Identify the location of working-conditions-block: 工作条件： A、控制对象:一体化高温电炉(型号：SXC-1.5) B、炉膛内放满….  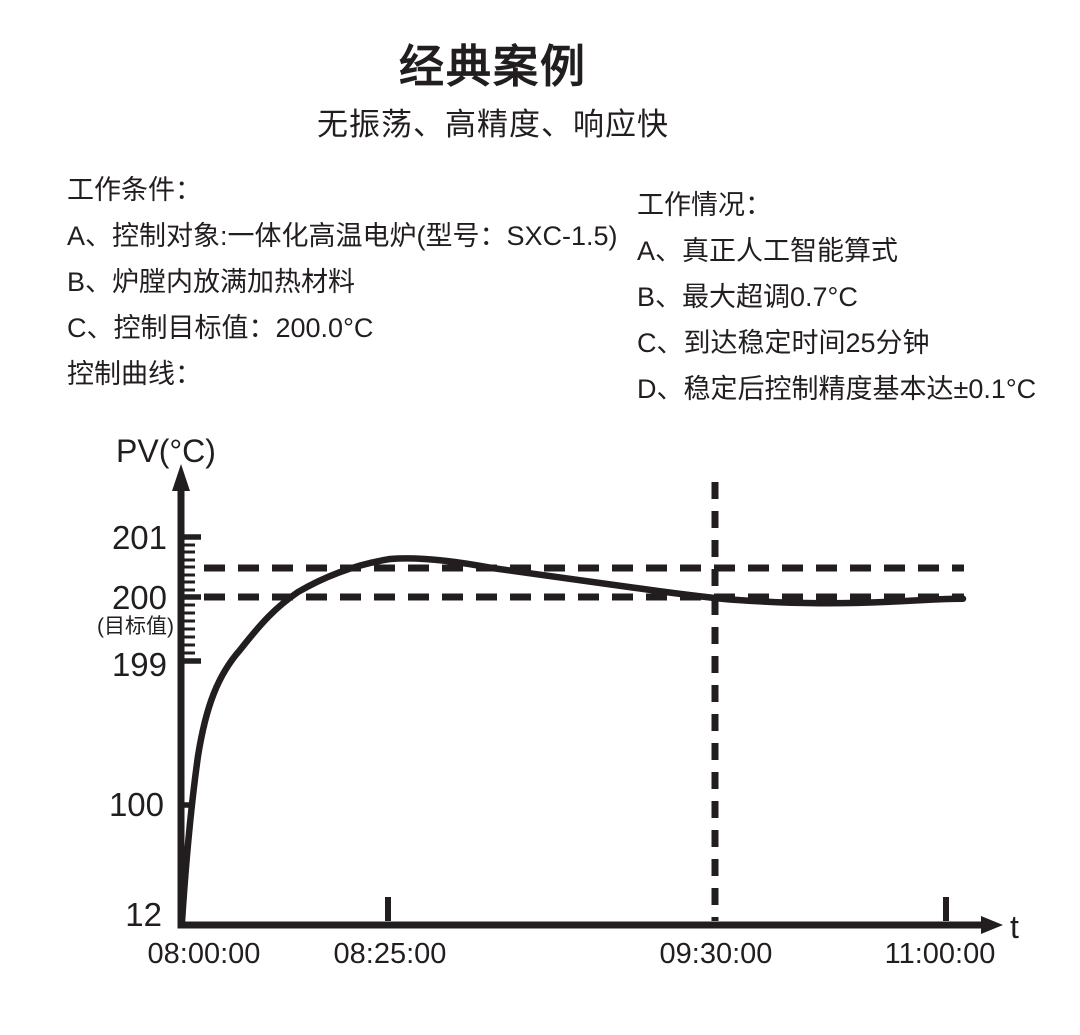
(342, 282).